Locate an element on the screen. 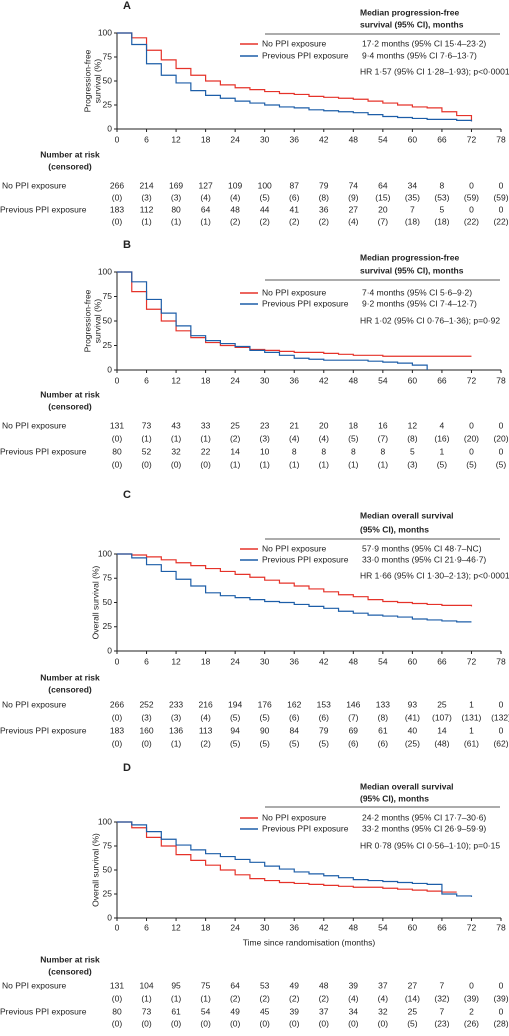 This screenshot has height=1036, width=509. legend-entry: No PPI exposure is located at coordinates (294, 817).